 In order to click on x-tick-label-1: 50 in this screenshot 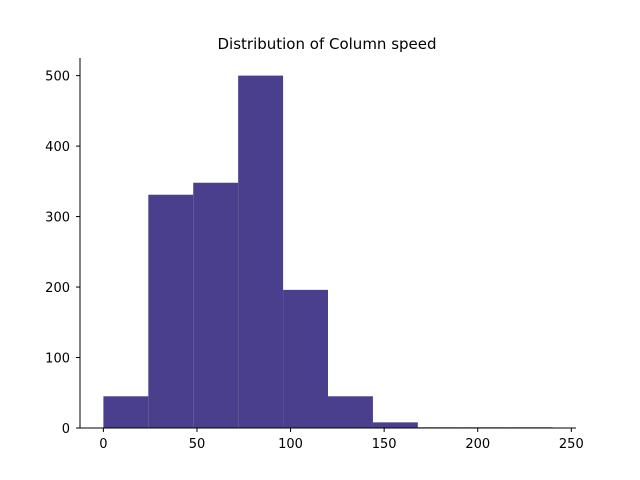, I will do `click(197, 444)`.